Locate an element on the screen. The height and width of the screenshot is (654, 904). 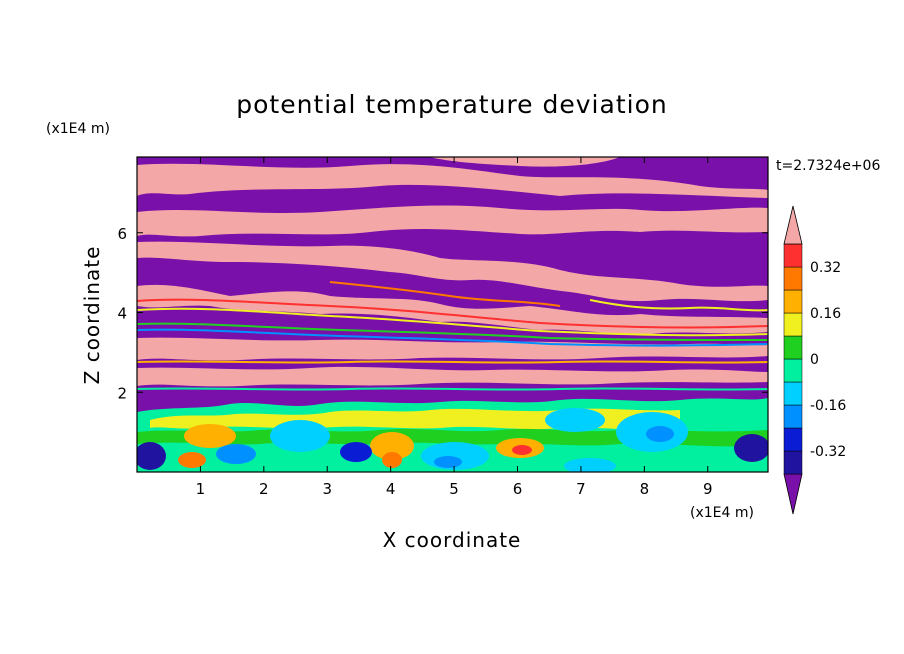
time-label: t=2.7324e+06 is located at coordinates (828, 166).